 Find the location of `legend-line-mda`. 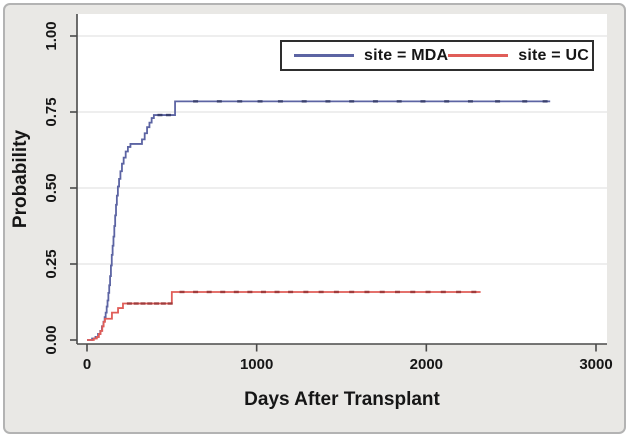

legend-line-mda is located at coordinates (324, 55).